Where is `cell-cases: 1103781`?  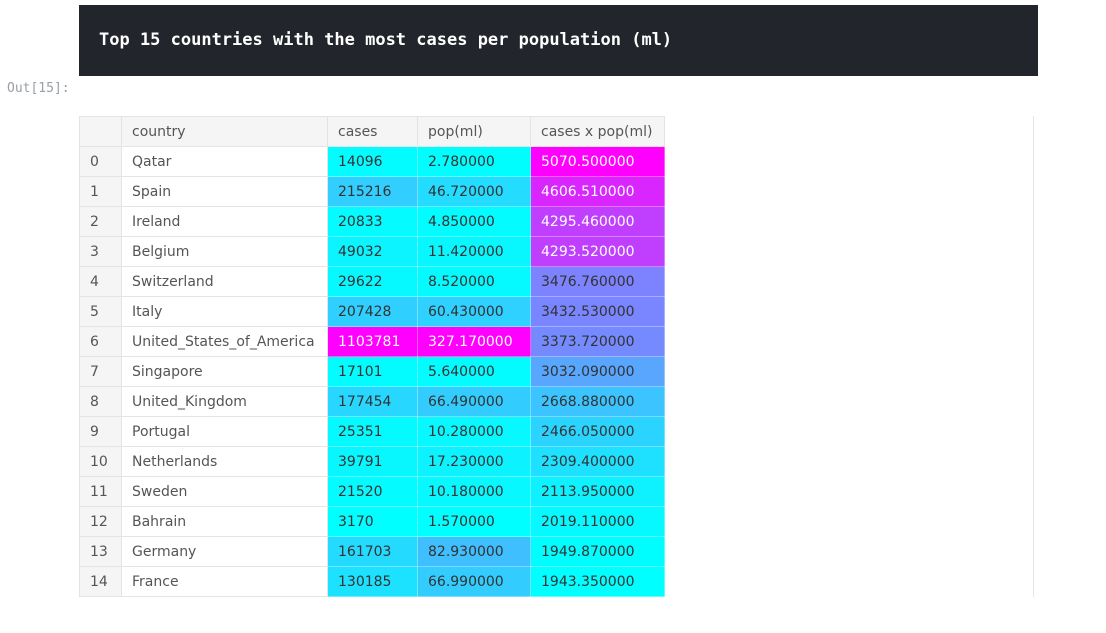
cell-cases: 1103781 is located at coordinates (372, 341).